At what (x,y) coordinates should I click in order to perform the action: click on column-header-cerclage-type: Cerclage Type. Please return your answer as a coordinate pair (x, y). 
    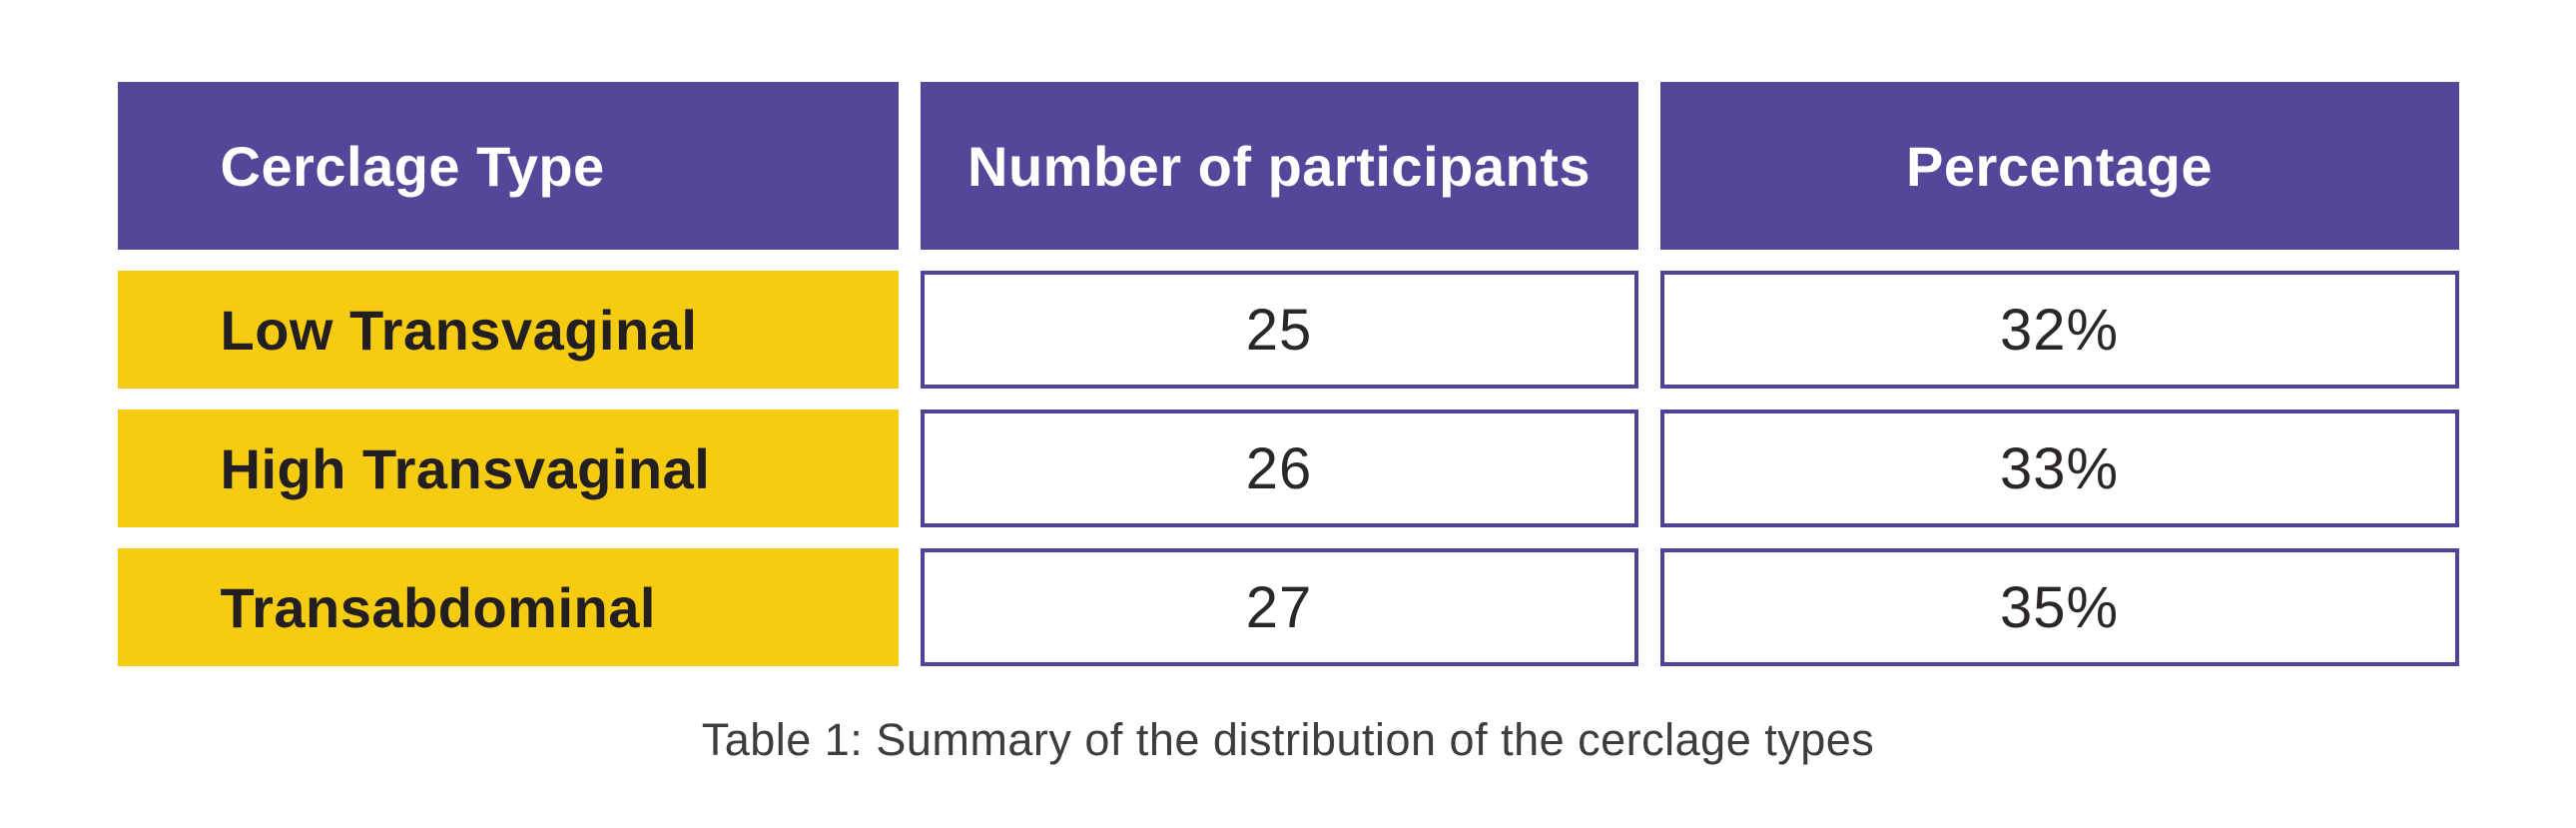
    Looking at the image, I should click on (508, 166).